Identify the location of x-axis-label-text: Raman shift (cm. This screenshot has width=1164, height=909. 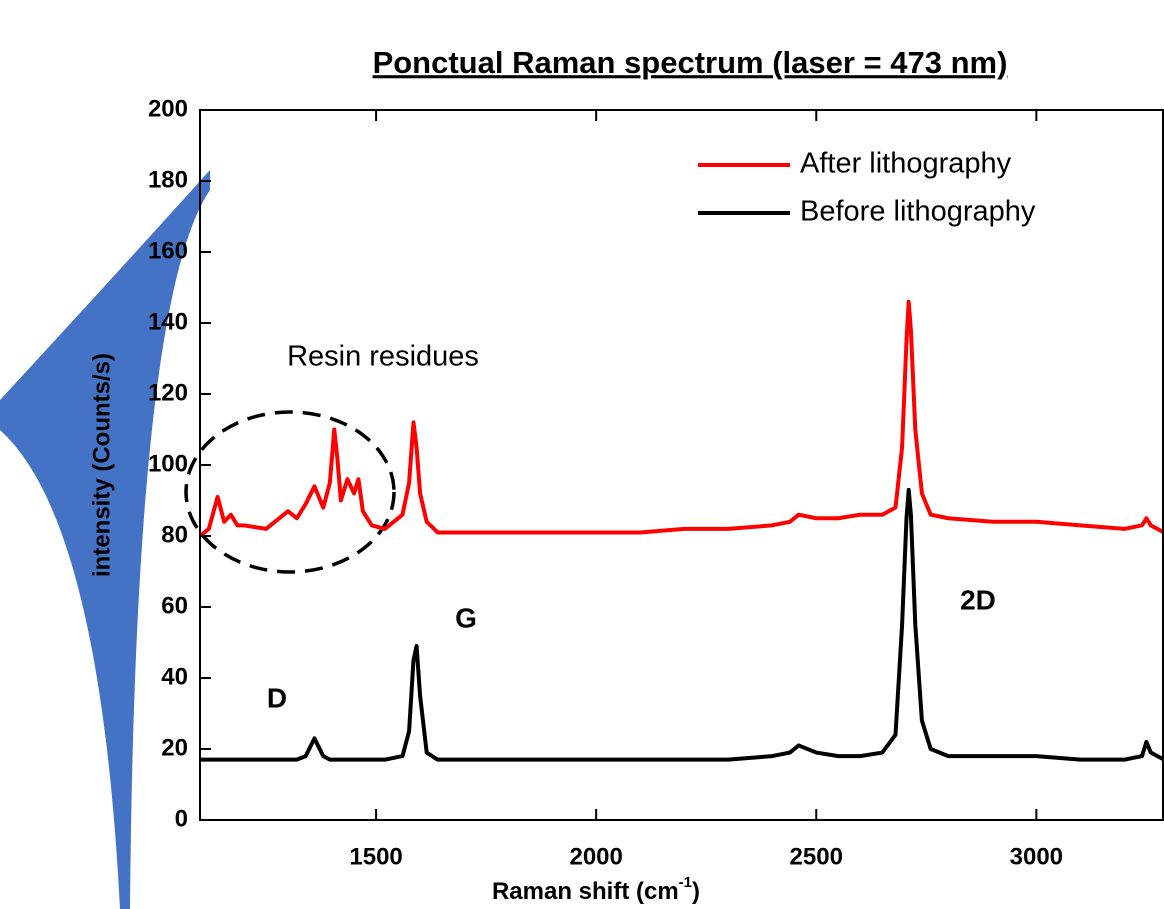
(585, 891).